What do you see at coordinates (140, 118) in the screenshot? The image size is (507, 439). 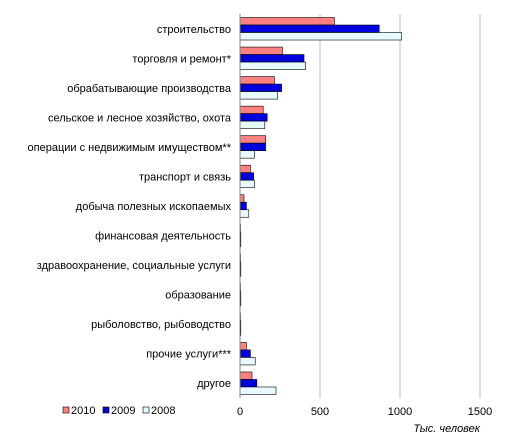 I see `category-label: сельское и лесное хозяйство, охота` at bounding box center [140, 118].